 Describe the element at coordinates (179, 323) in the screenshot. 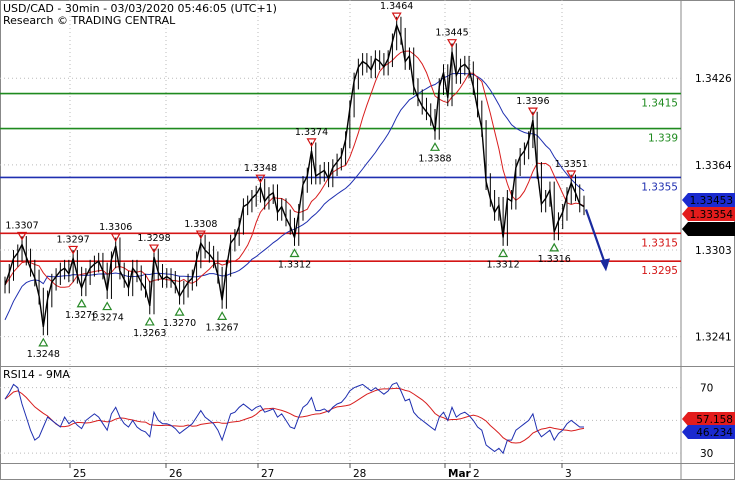

I see `trough-label: 1.3270` at that location.